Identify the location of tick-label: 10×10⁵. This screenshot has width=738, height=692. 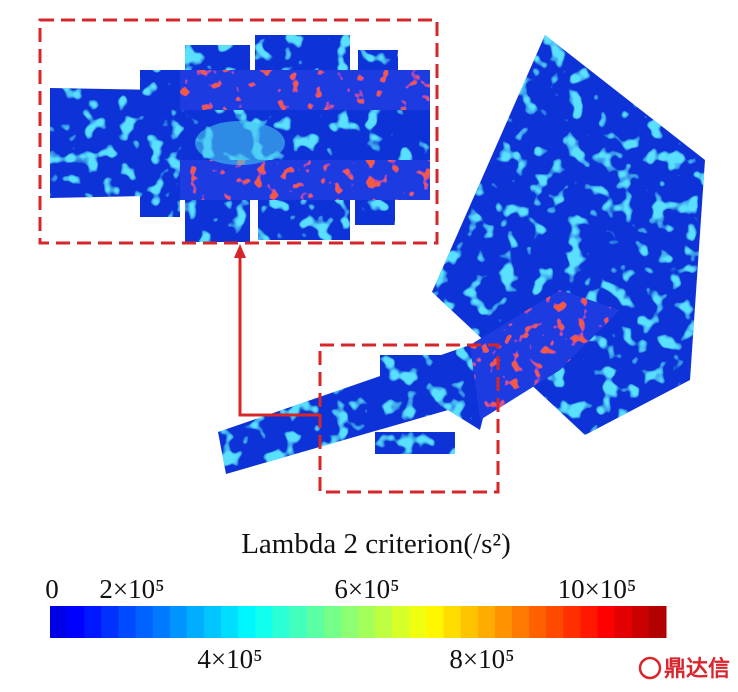
(597, 589).